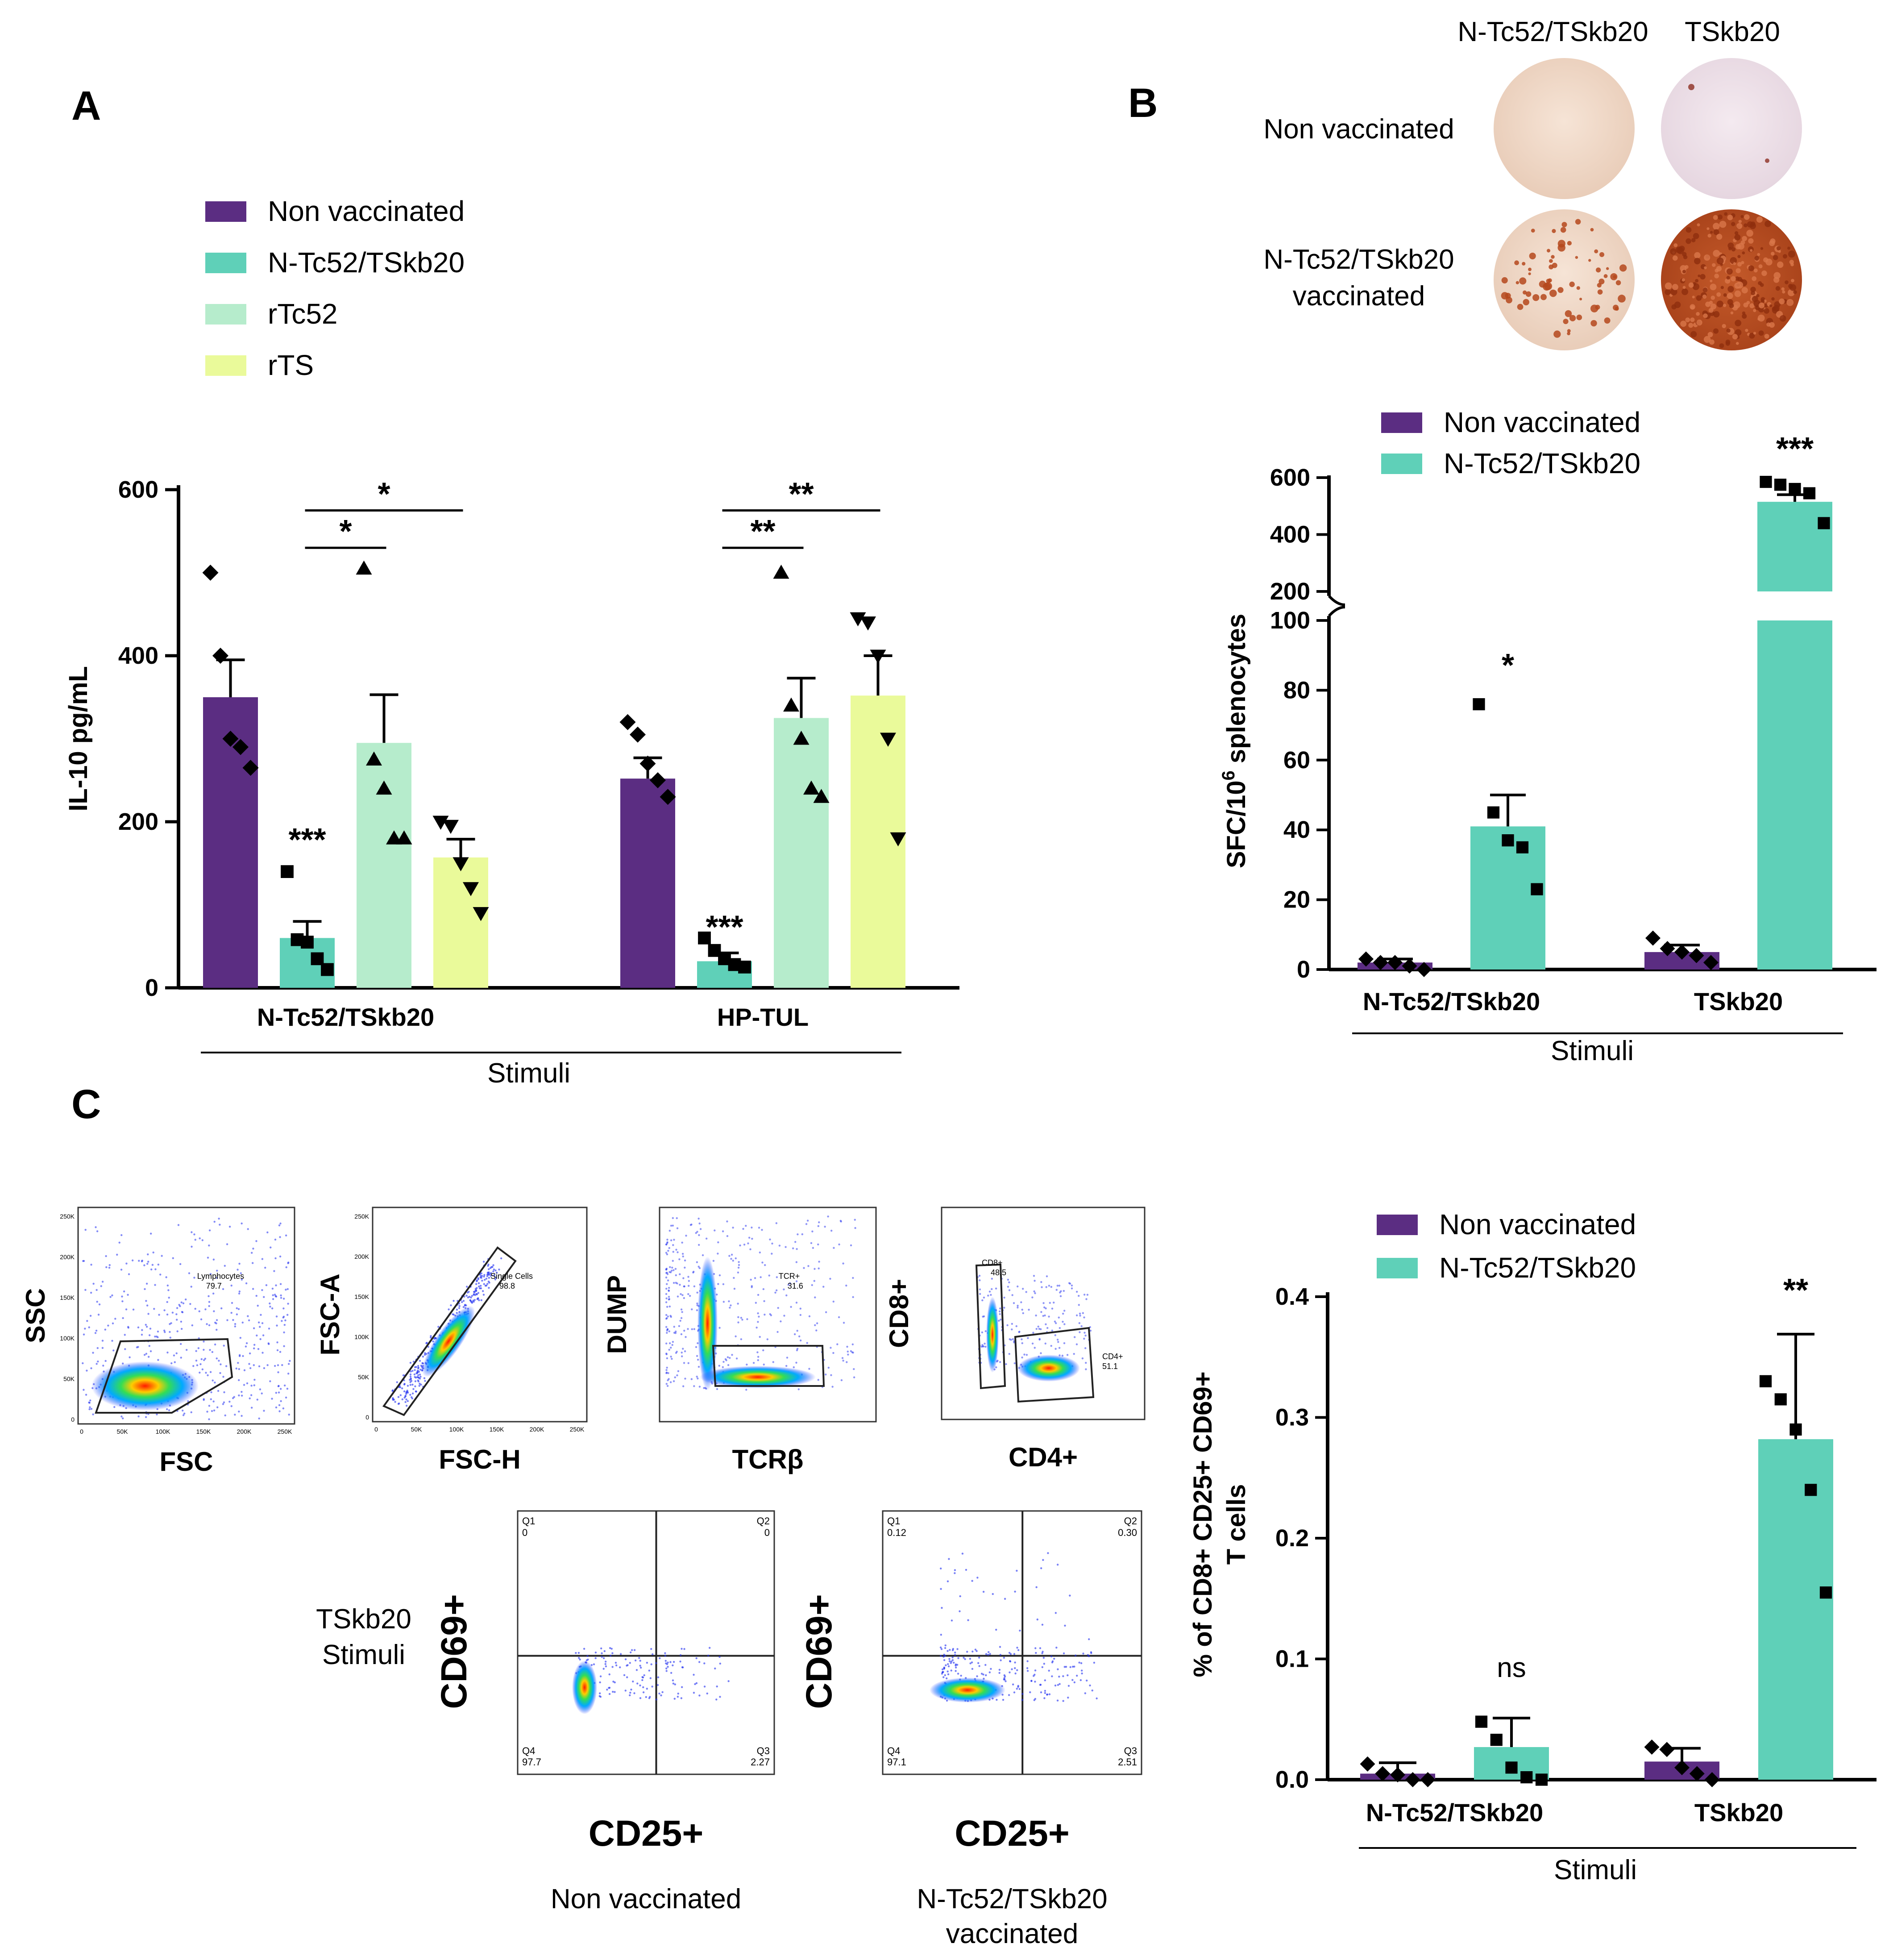  What do you see at coordinates (67, 1339) in the screenshot?
I see `flow-y-tick: 100K` at bounding box center [67, 1339].